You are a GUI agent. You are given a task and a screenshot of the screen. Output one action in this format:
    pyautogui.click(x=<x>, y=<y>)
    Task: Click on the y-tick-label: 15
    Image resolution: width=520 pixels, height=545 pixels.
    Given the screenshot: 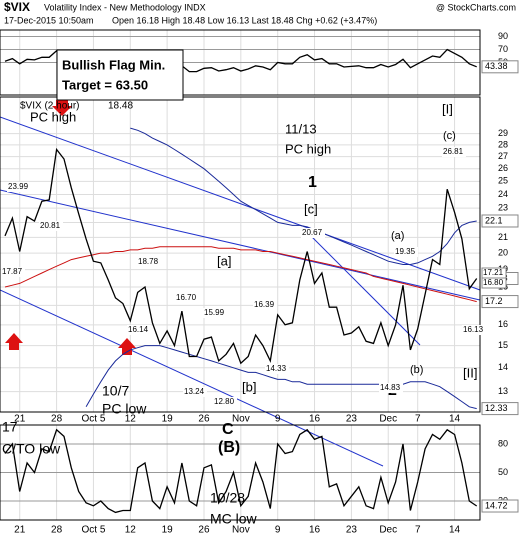 What is the action you would take?
    pyautogui.click(x=503, y=345)
    